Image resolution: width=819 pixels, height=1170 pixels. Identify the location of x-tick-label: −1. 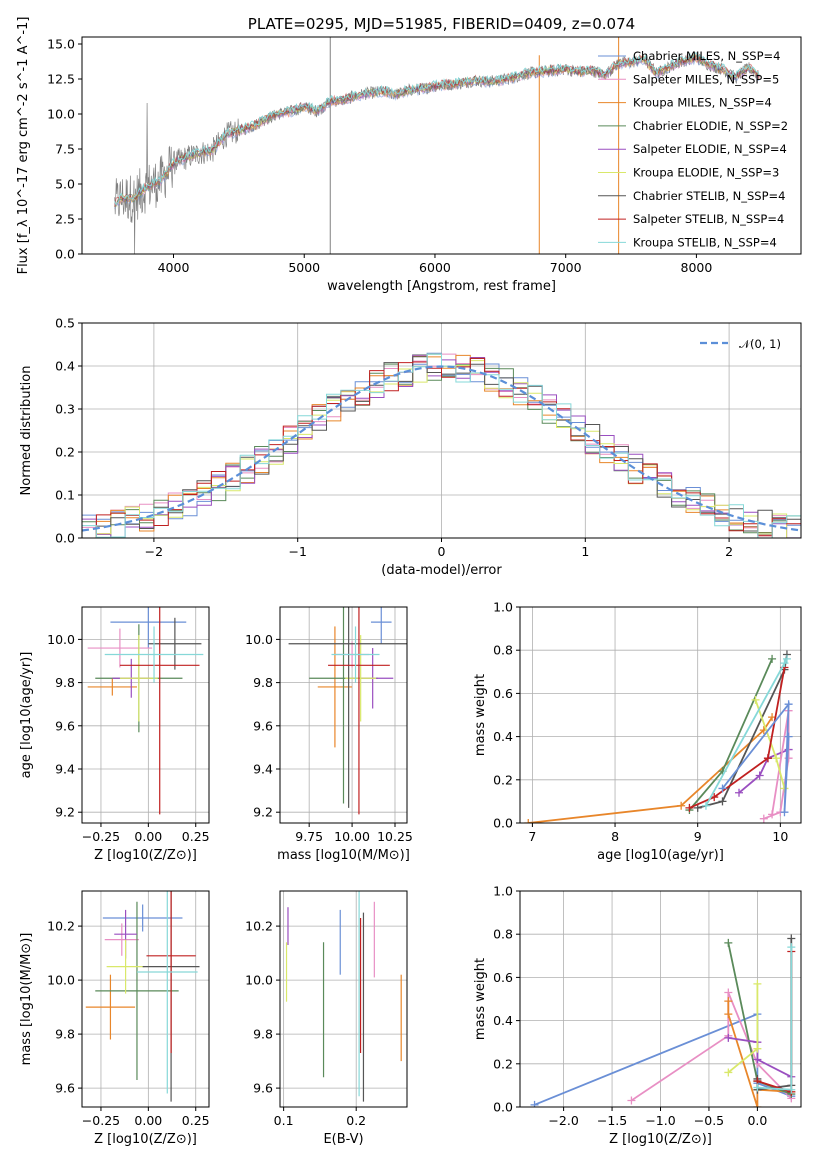
(297, 551).